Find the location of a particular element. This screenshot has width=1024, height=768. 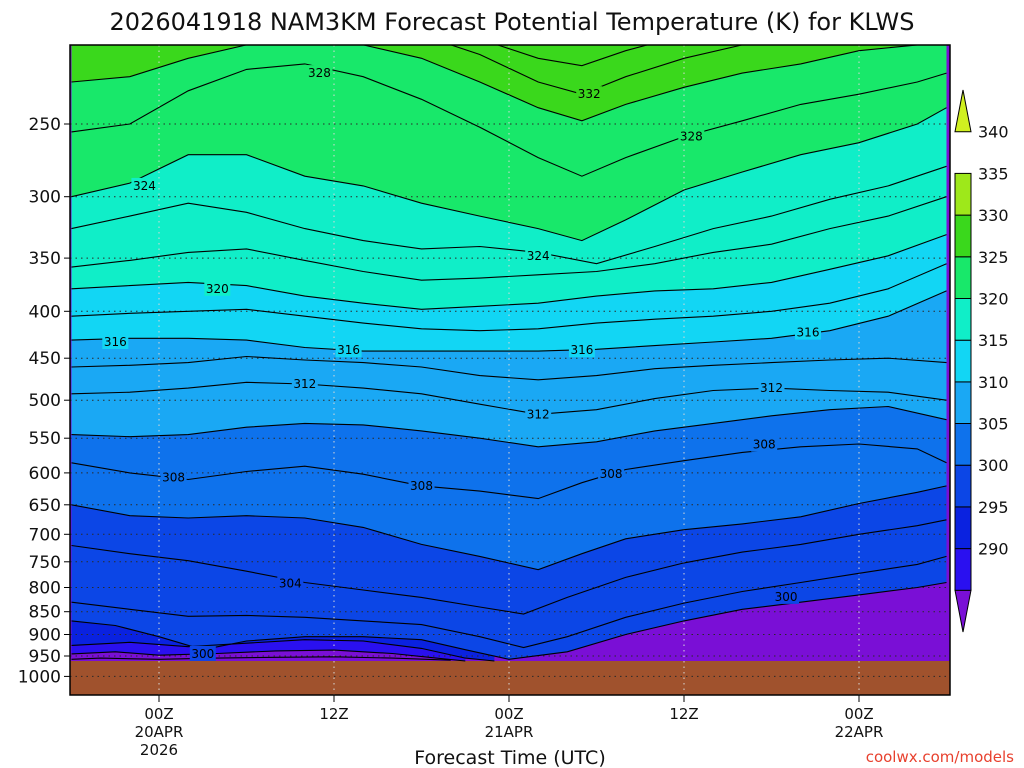

colorbar-label: 315 is located at coordinates (993, 340).